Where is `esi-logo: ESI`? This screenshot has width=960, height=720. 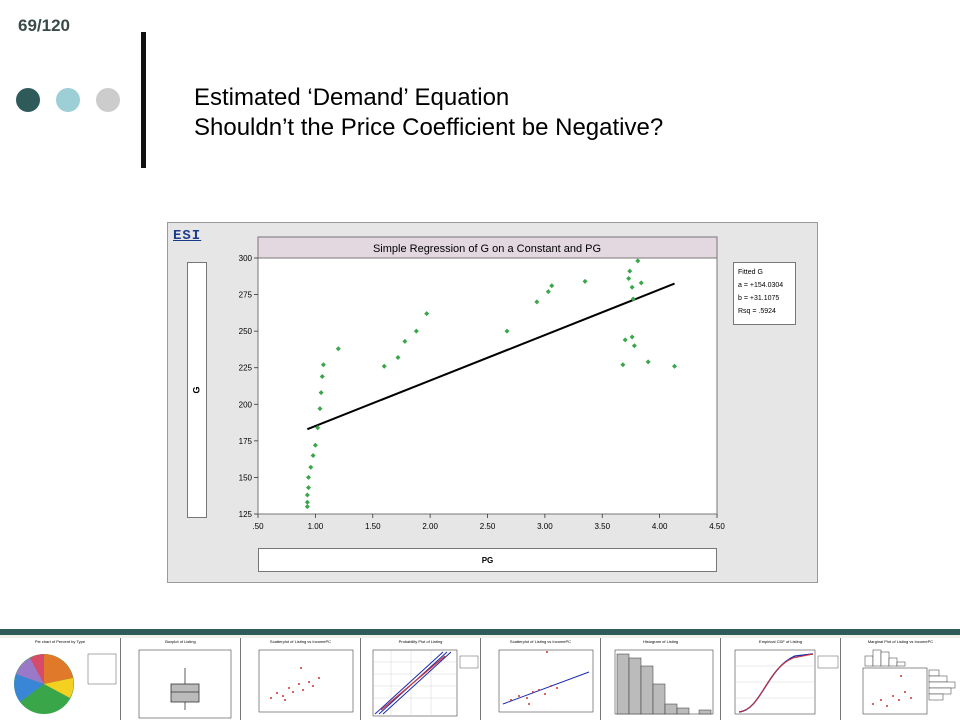 esi-logo: ESI is located at coordinates (187, 236).